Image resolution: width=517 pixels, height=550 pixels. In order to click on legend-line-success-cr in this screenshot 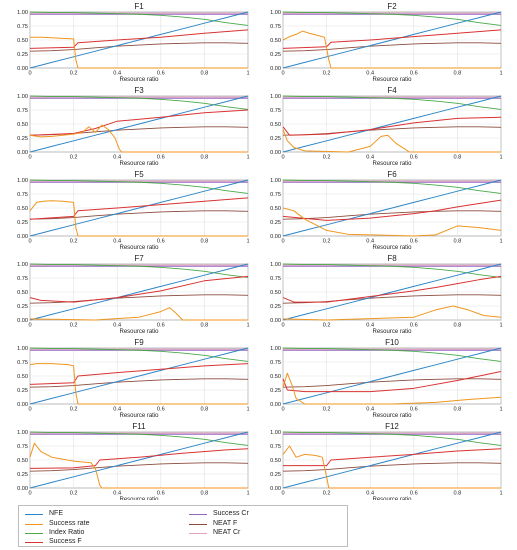, I will do `click(198, 515)`.